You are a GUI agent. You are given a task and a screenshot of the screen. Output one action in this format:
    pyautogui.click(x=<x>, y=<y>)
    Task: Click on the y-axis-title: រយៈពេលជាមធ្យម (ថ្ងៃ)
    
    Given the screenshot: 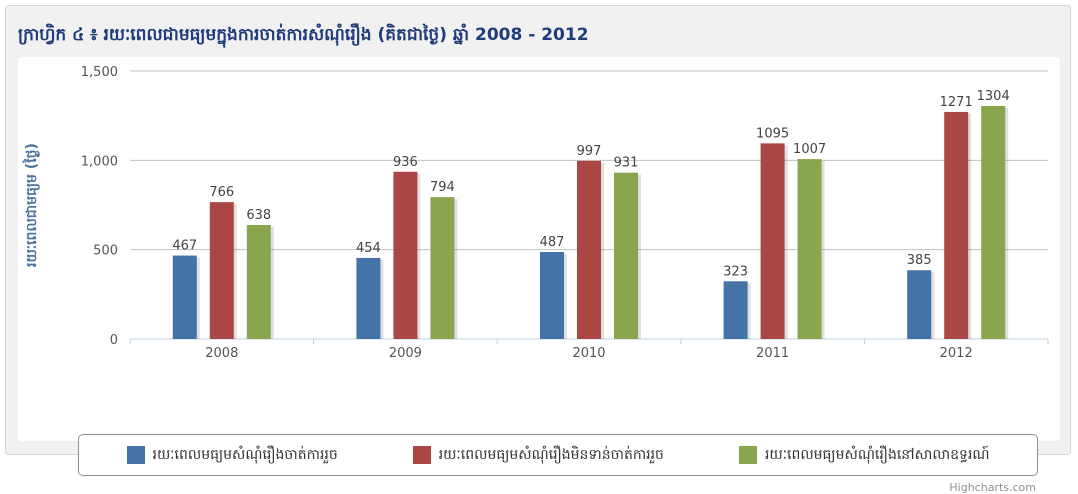 What is the action you would take?
    pyautogui.click(x=31, y=205)
    